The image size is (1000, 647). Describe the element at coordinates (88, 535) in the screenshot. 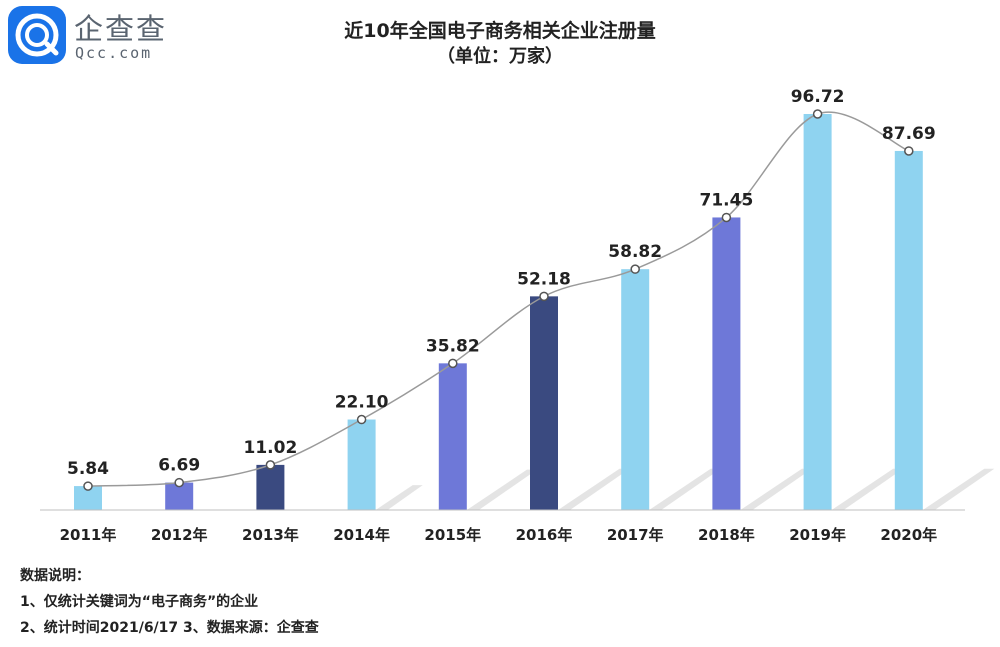

I see `x-tick-label: 2011年` at that location.